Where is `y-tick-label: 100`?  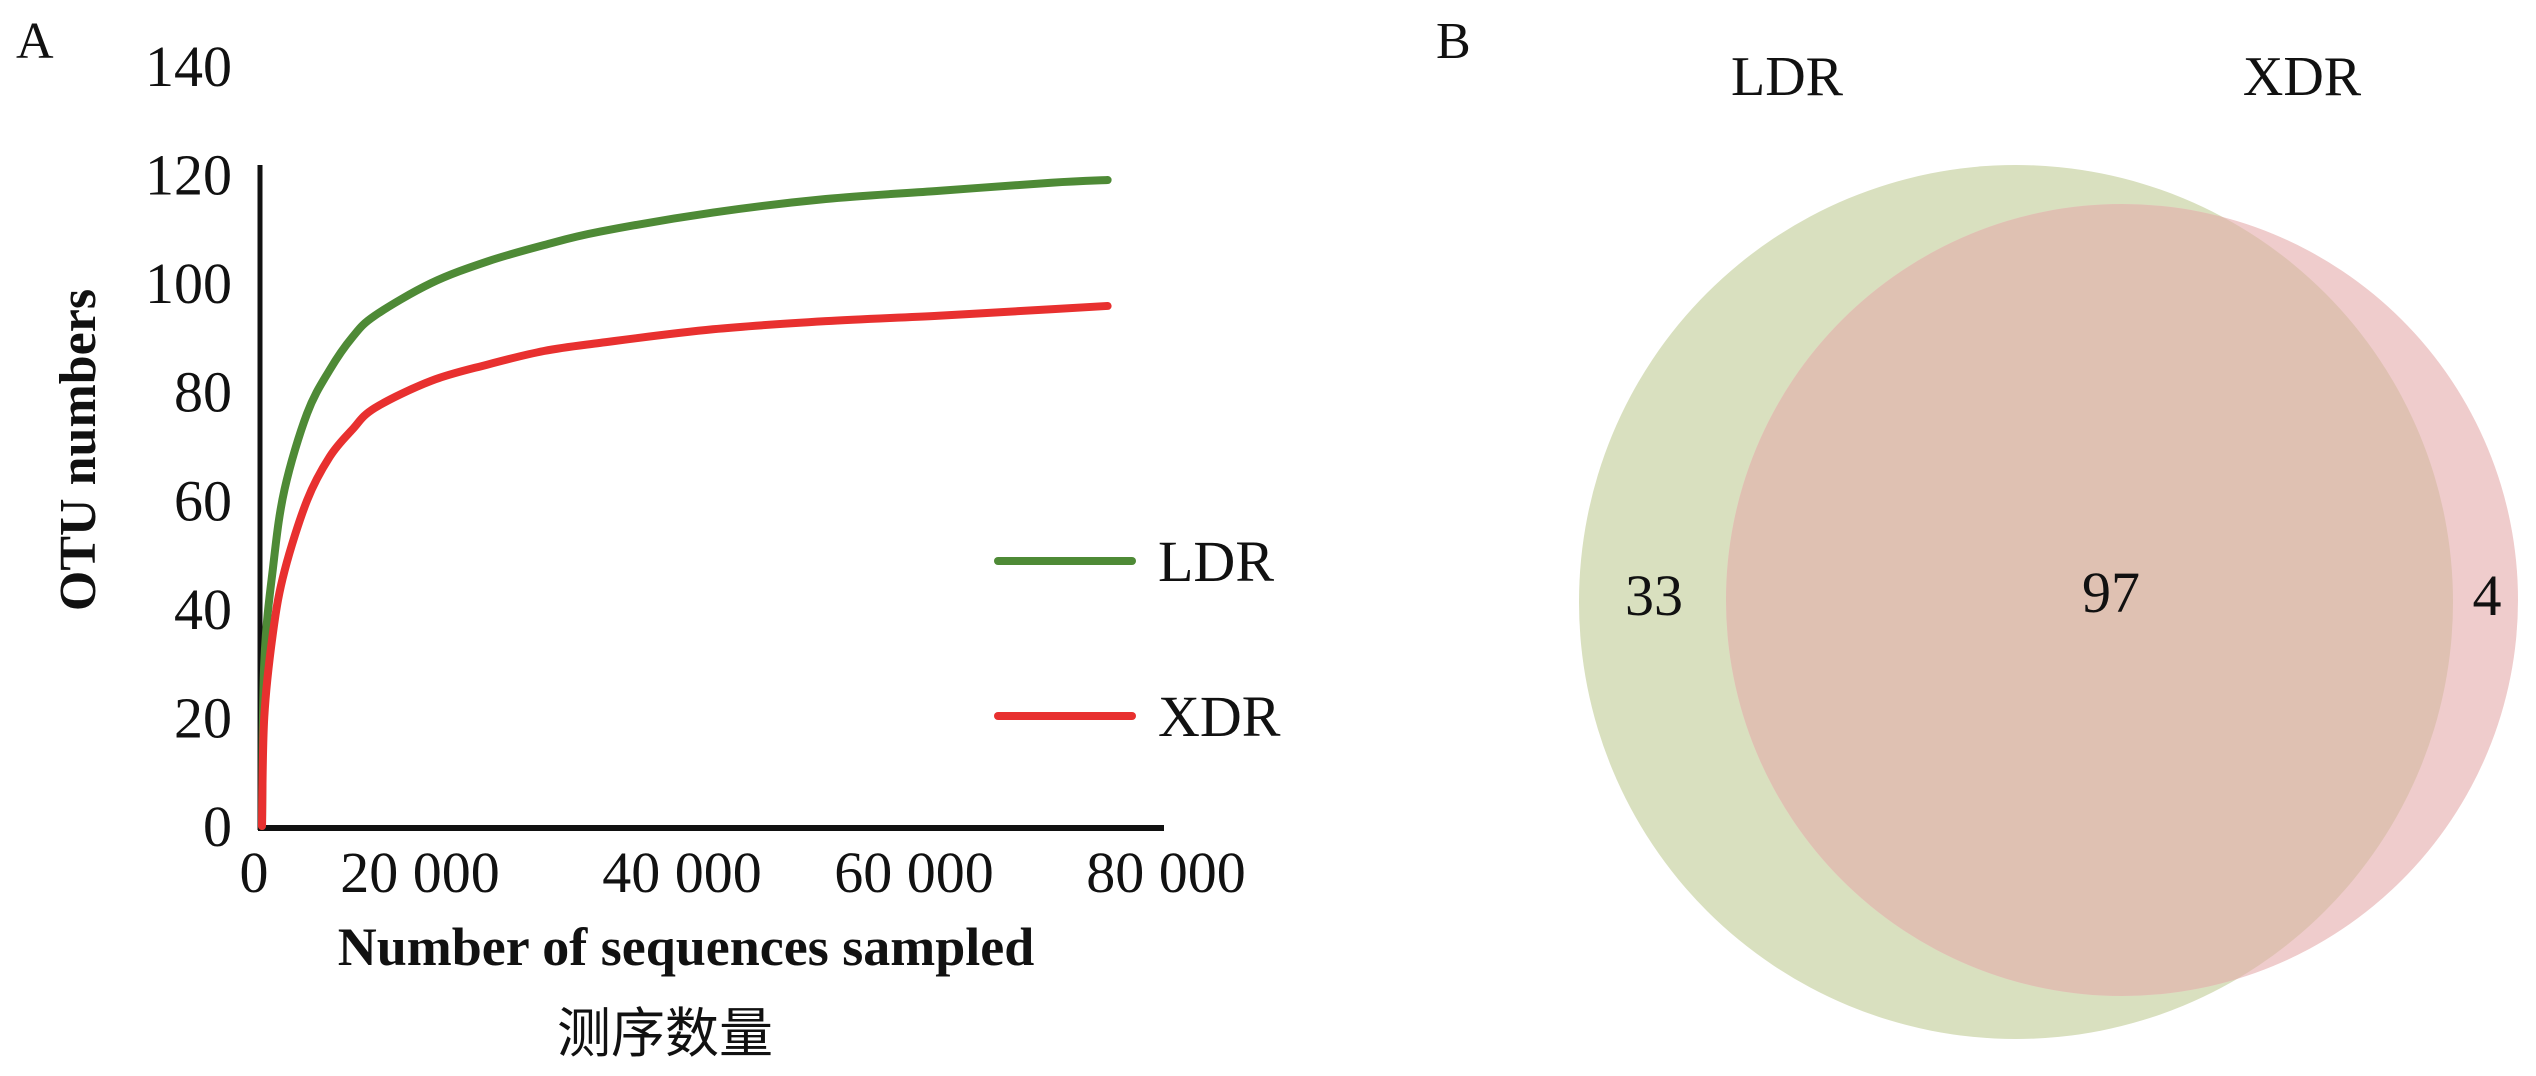 y-tick-label: 100 is located at coordinates (188, 283).